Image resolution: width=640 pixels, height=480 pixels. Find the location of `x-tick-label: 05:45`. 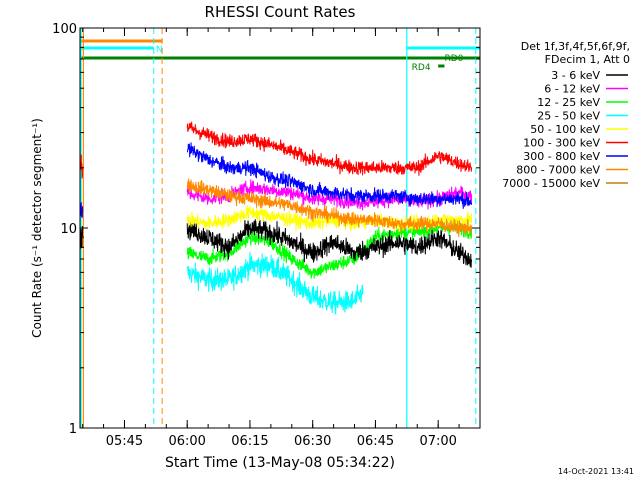

x-tick-label: 05:45 is located at coordinates (124, 441).